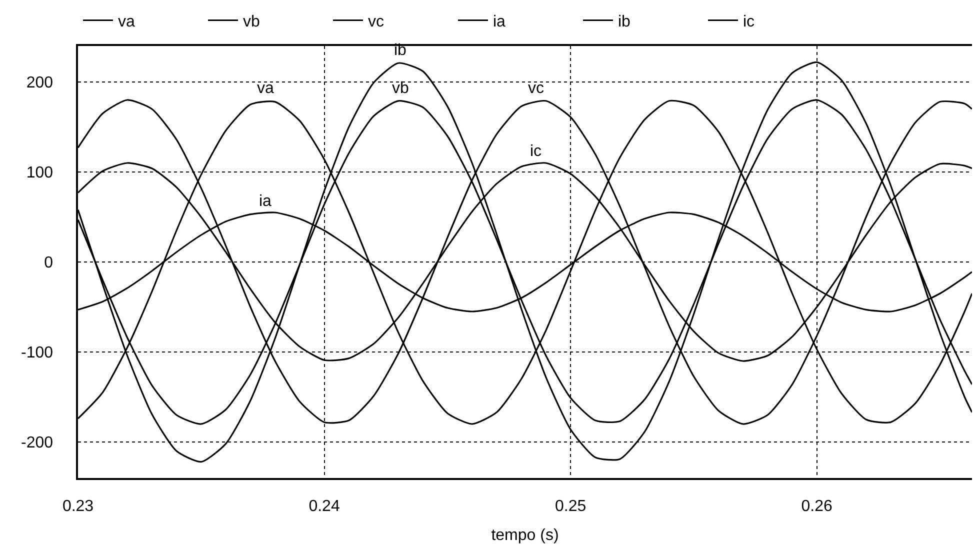  What do you see at coordinates (525, 535) in the screenshot?
I see `x-axis-title: tempo (s)` at bounding box center [525, 535].